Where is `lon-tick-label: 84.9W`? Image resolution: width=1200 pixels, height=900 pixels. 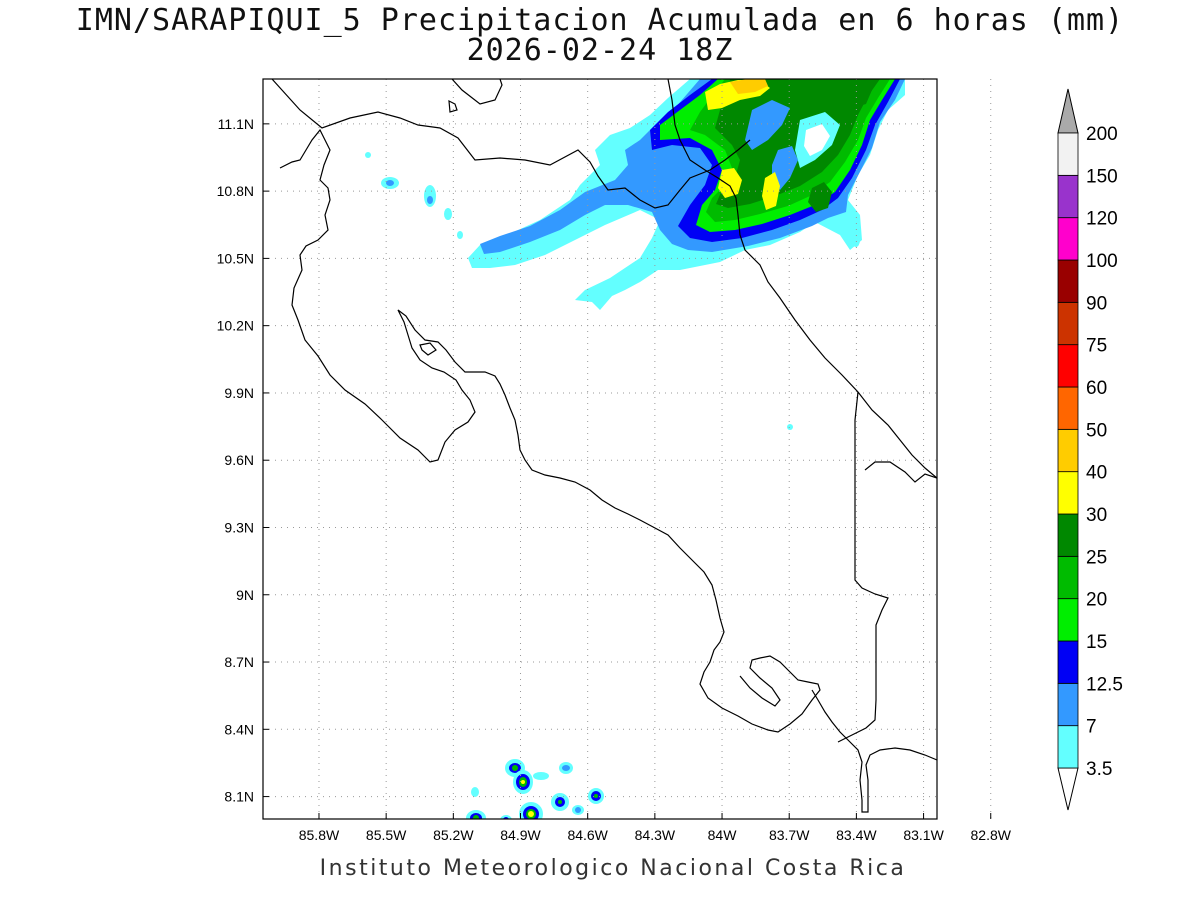 lon-tick-label: 84.9W is located at coordinates (520, 835).